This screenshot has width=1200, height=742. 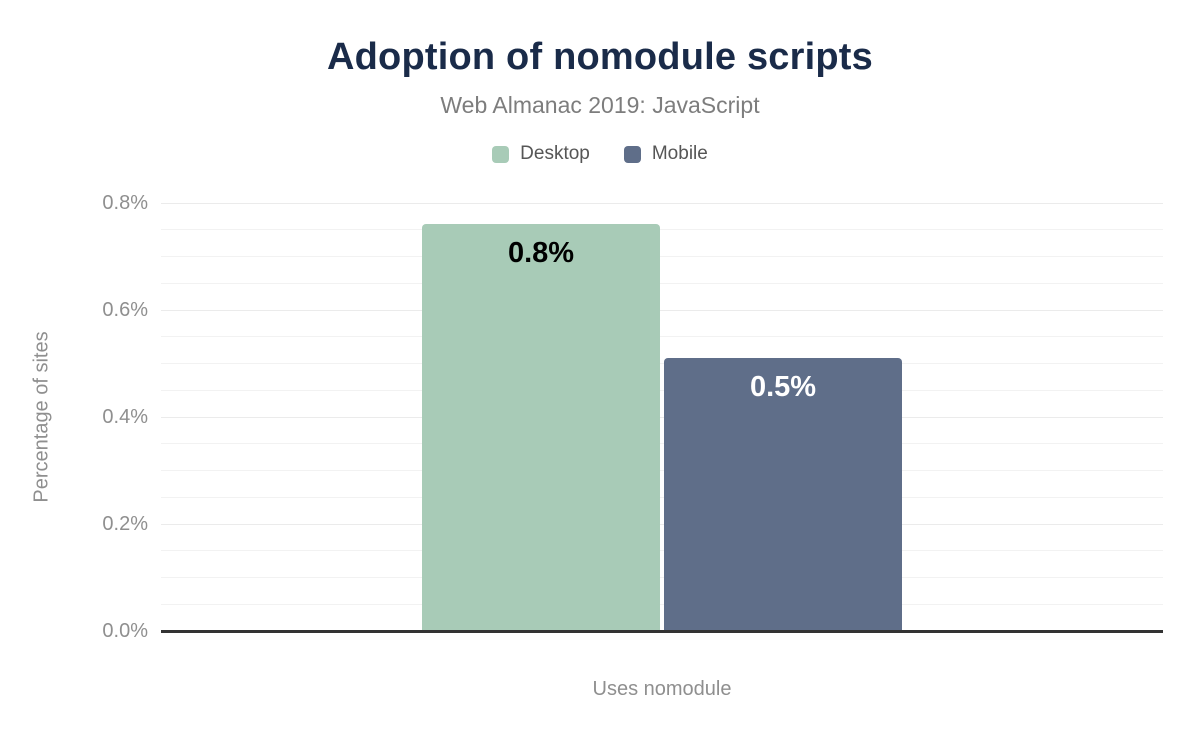 I want to click on legend-label-mobile: Mobile, so click(x=679, y=153).